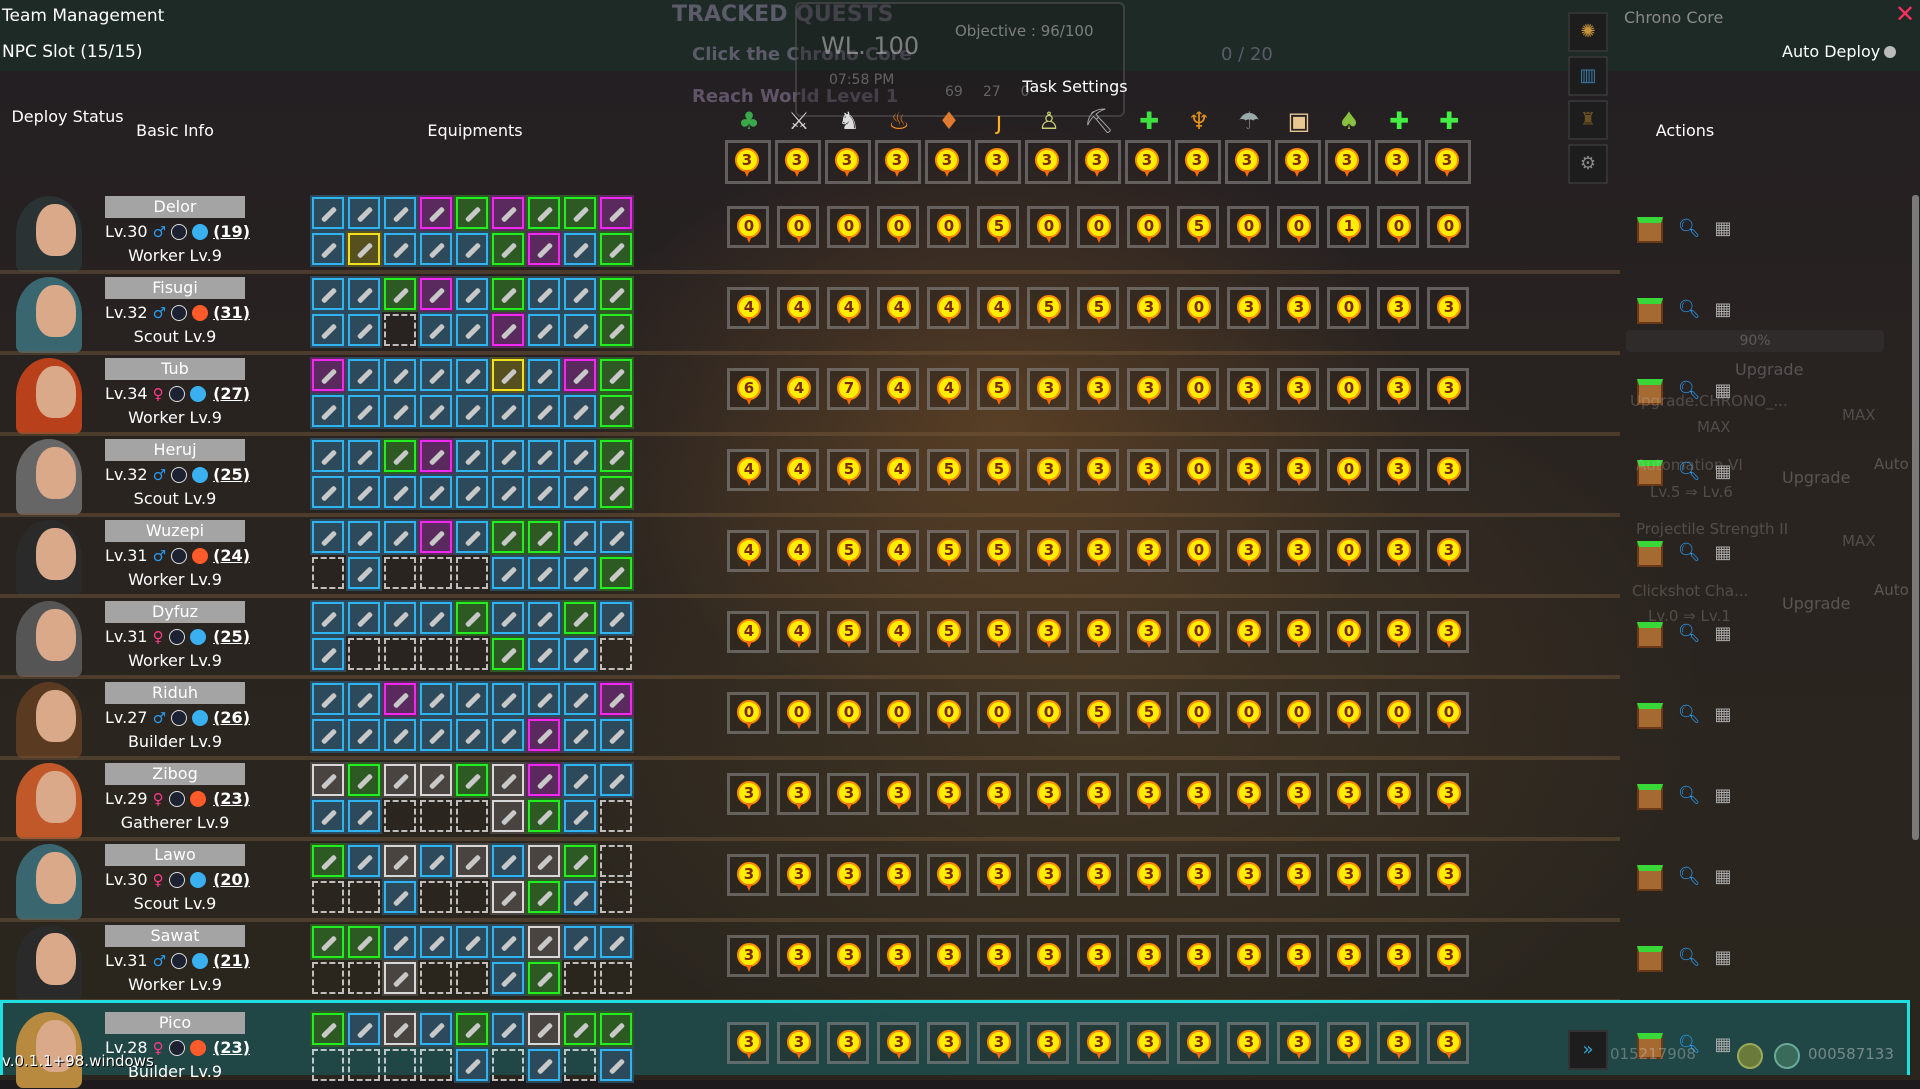  I want to click on npc-power: (19), so click(231, 231).